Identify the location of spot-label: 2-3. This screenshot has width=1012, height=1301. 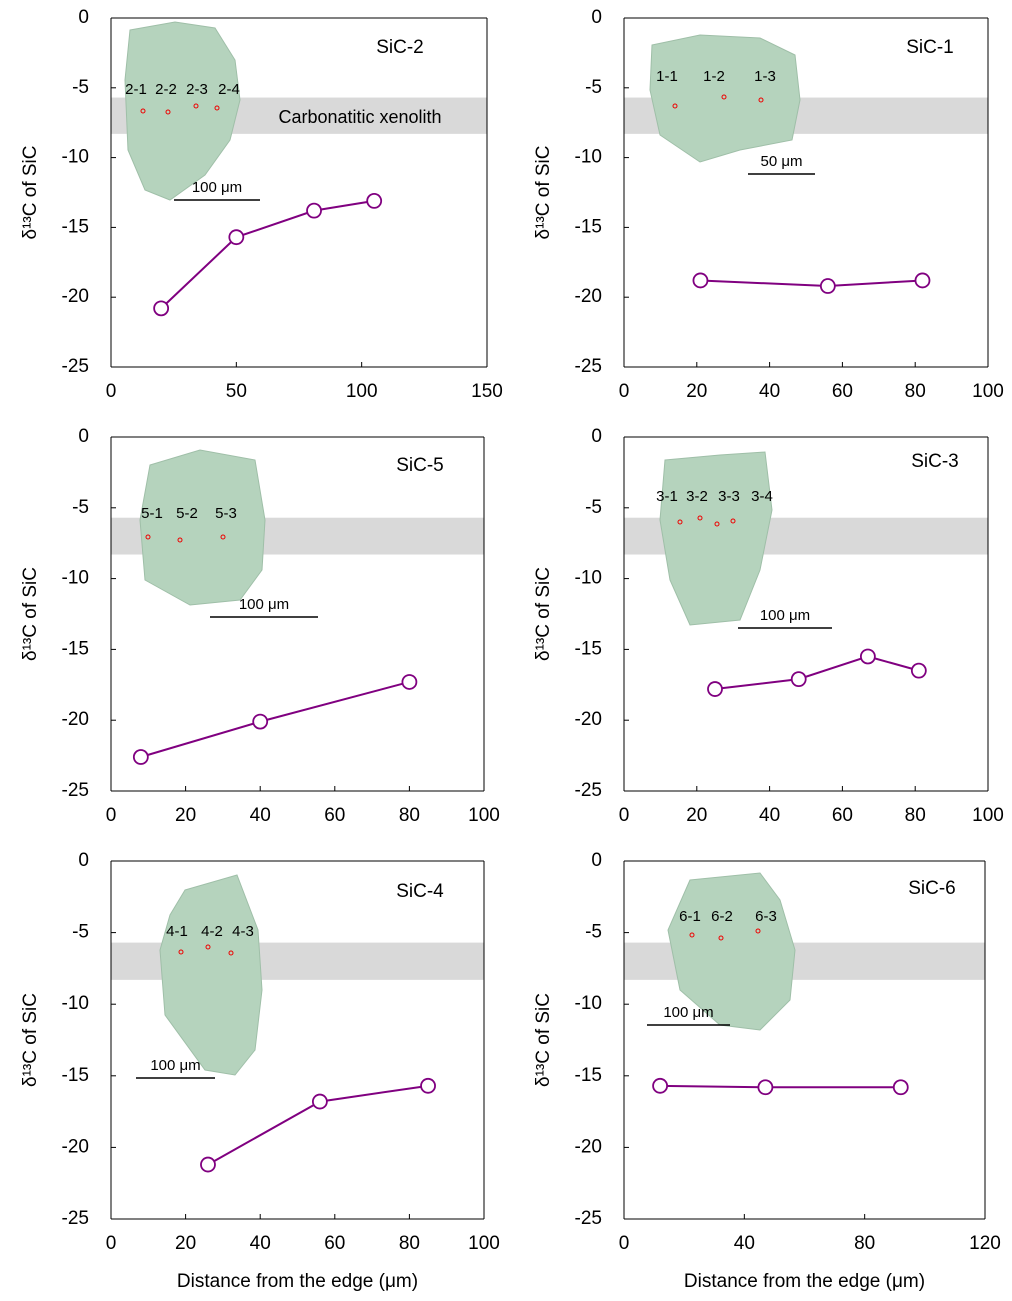
(197, 89).